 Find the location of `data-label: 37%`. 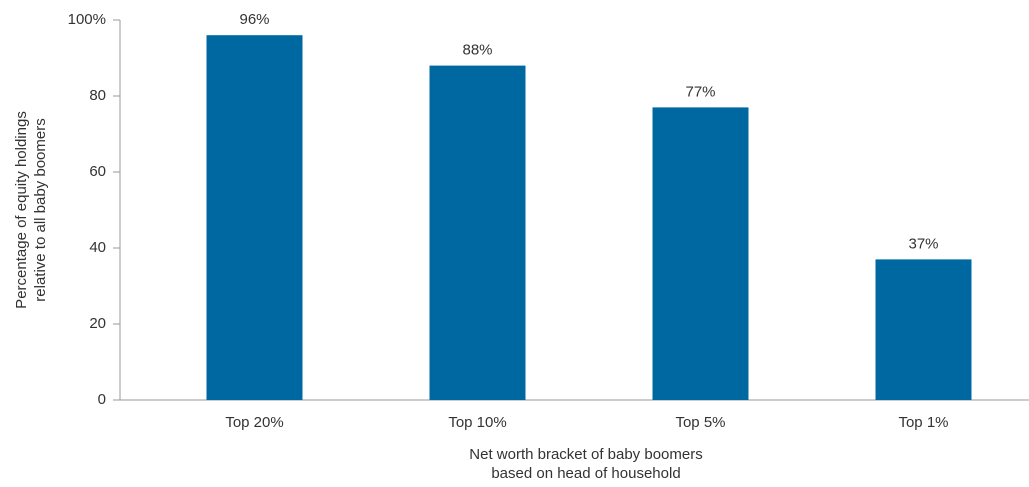

data-label: 37% is located at coordinates (923, 243).